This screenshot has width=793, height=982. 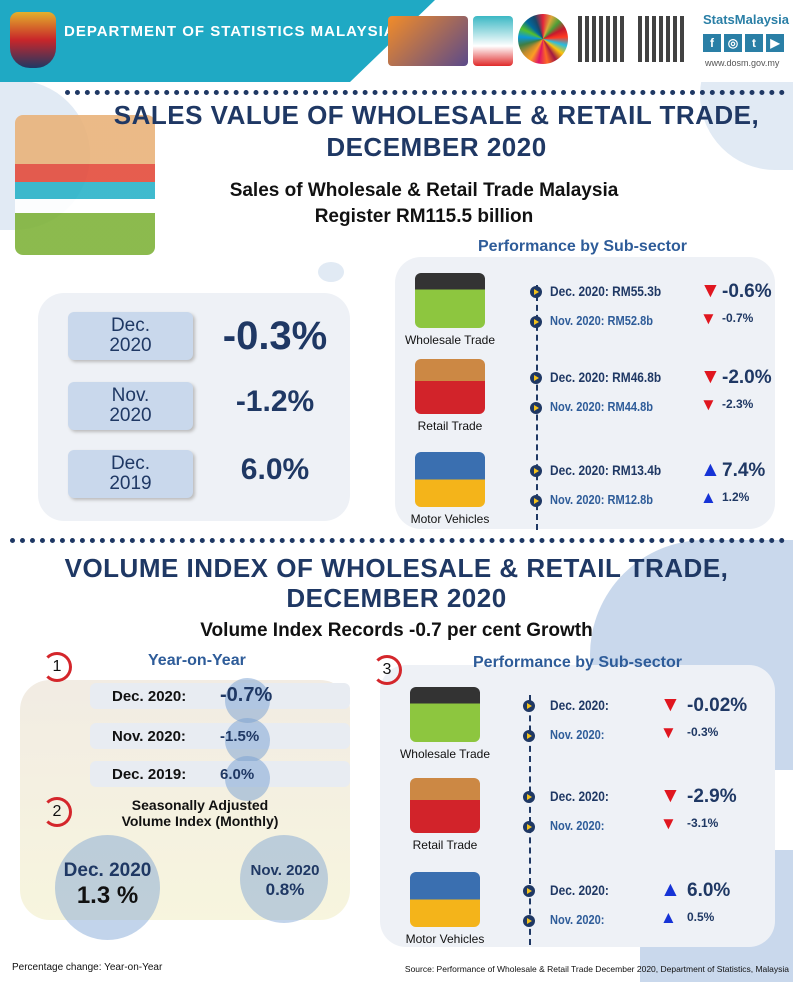 What do you see at coordinates (237, 774) in the screenshot?
I see `yoy-value: 6.0%` at bounding box center [237, 774].